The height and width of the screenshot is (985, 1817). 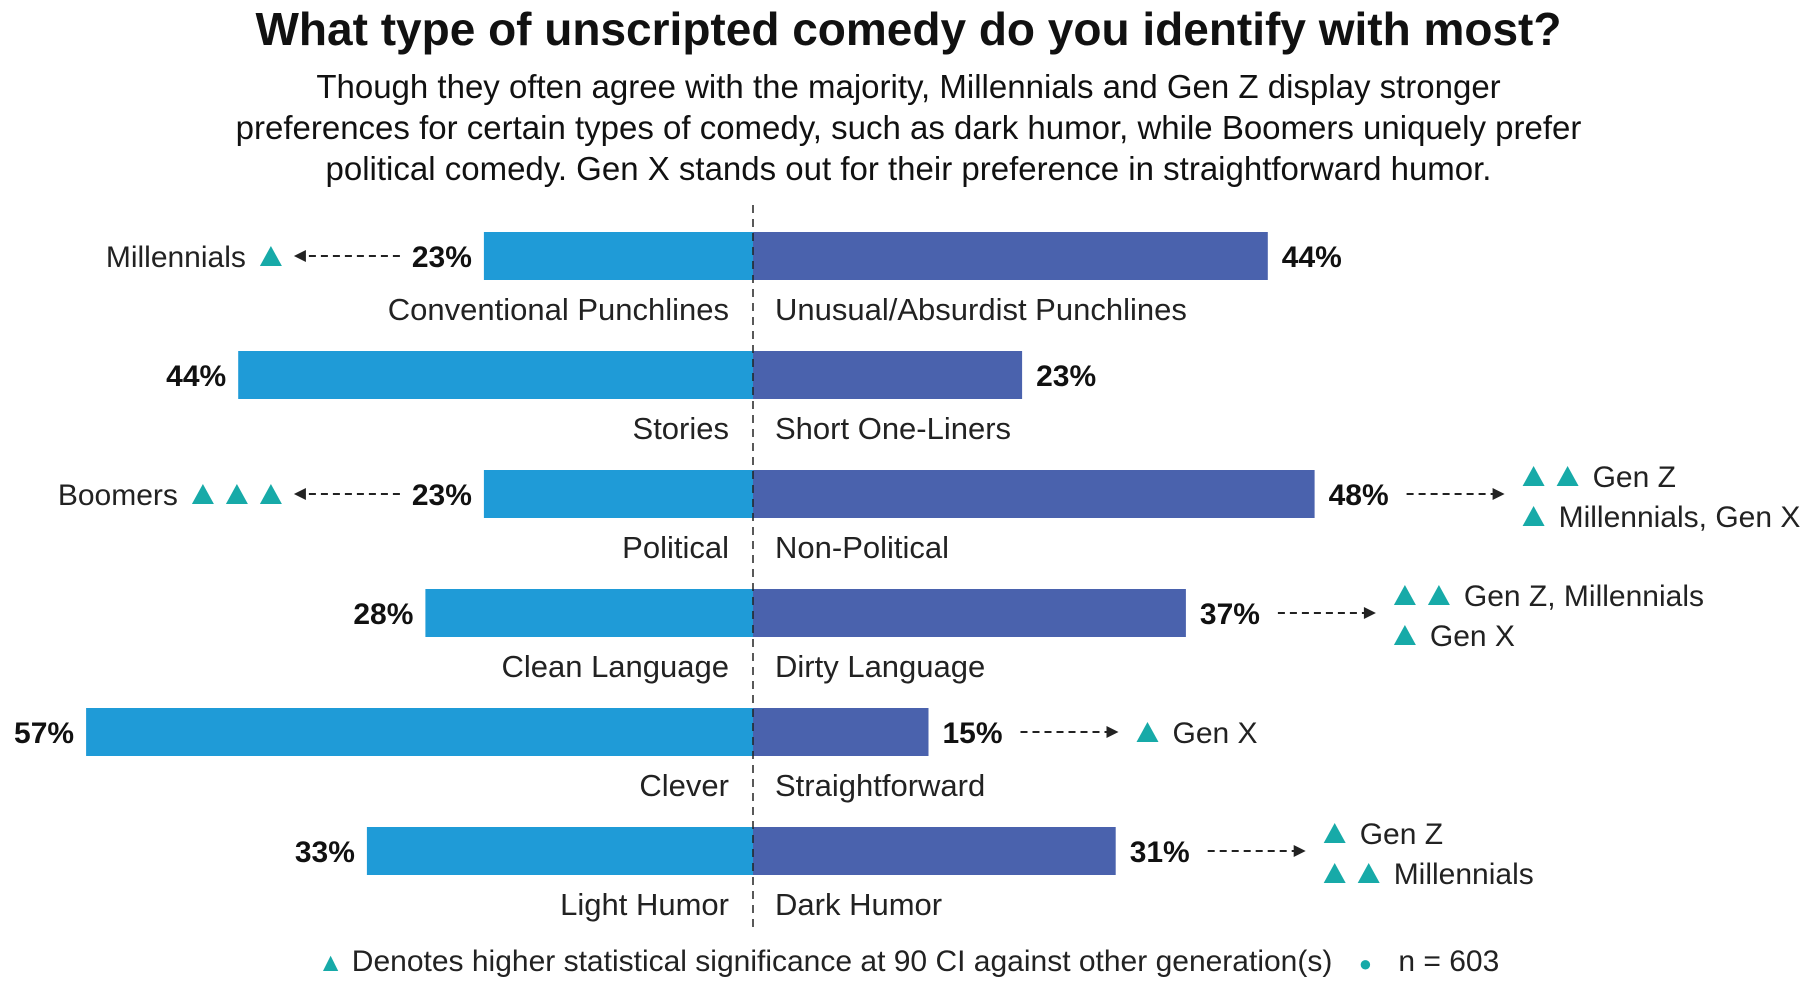 What do you see at coordinates (330, 962) in the screenshot?
I see `significance-triangle-icon: ▲` at bounding box center [330, 962].